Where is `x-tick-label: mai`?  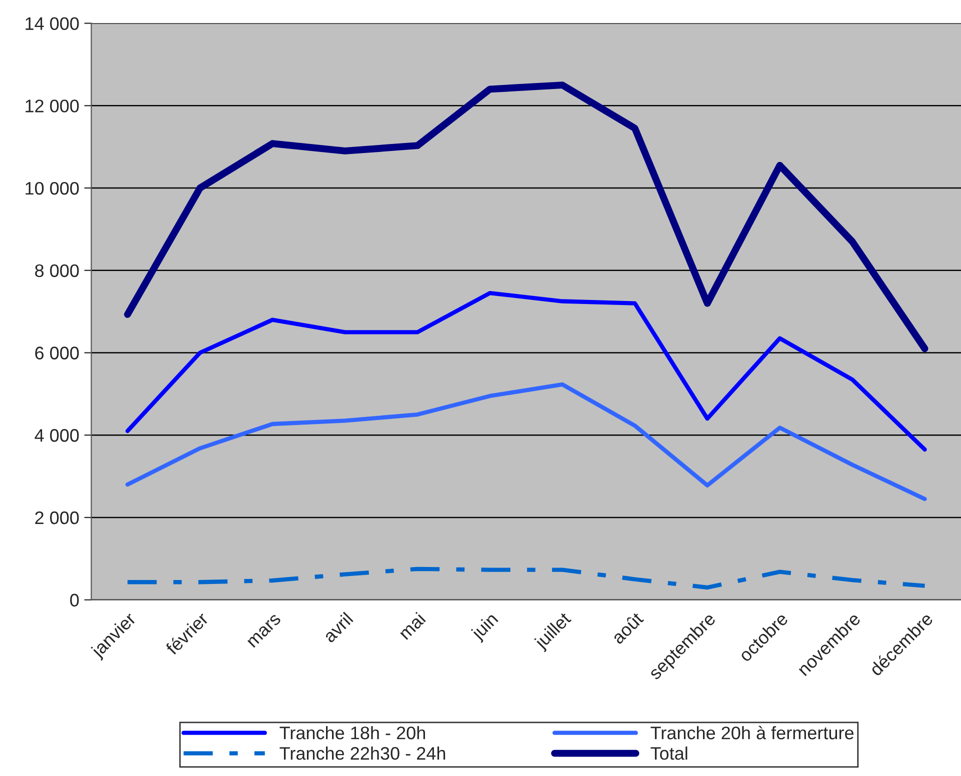
x-tick-label: mai is located at coordinates (412, 626).